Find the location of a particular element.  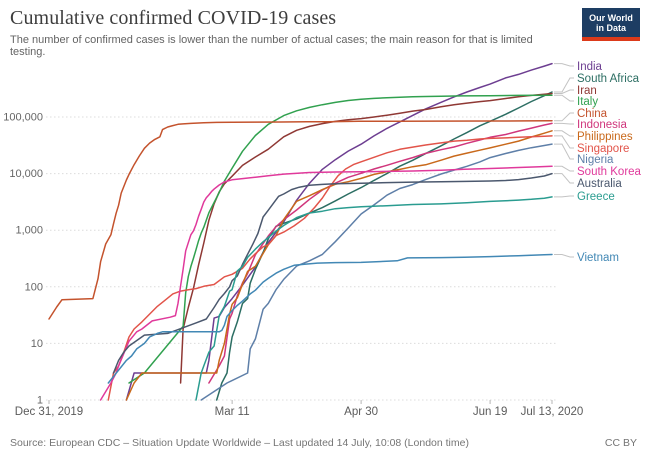

legend-label-singapore: Singapore is located at coordinates (603, 149).